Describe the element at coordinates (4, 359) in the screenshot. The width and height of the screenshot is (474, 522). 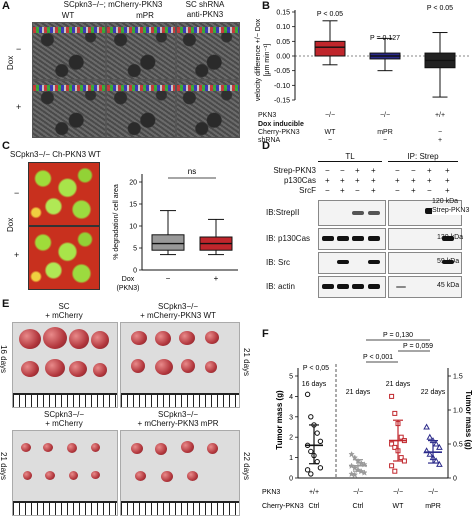
I see `panel-e-days-16: 16 days` at that location.